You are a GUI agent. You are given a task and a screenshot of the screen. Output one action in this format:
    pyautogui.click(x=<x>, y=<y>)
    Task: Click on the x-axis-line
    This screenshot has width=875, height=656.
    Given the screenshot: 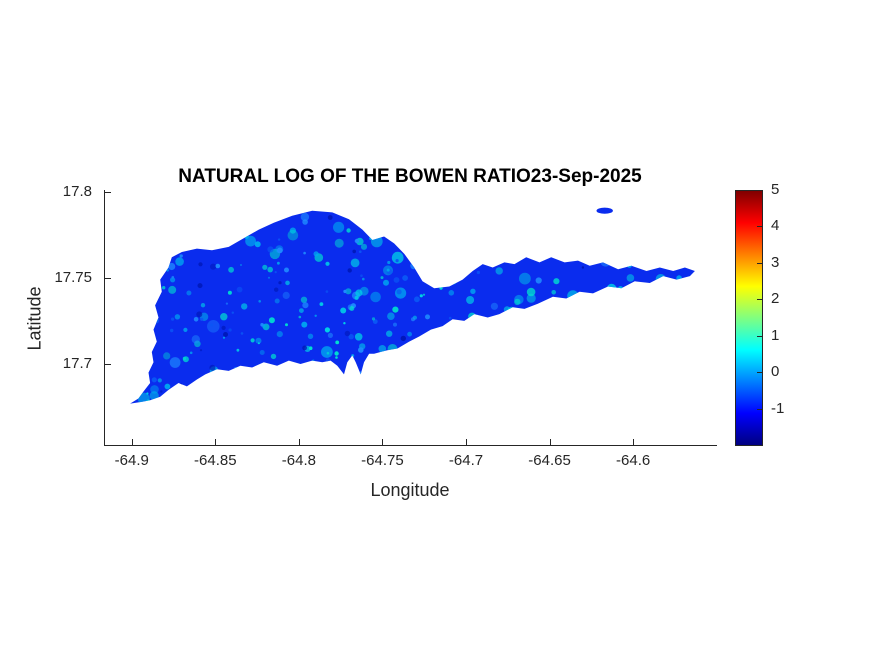 What is the action you would take?
    pyautogui.click(x=410, y=445)
    